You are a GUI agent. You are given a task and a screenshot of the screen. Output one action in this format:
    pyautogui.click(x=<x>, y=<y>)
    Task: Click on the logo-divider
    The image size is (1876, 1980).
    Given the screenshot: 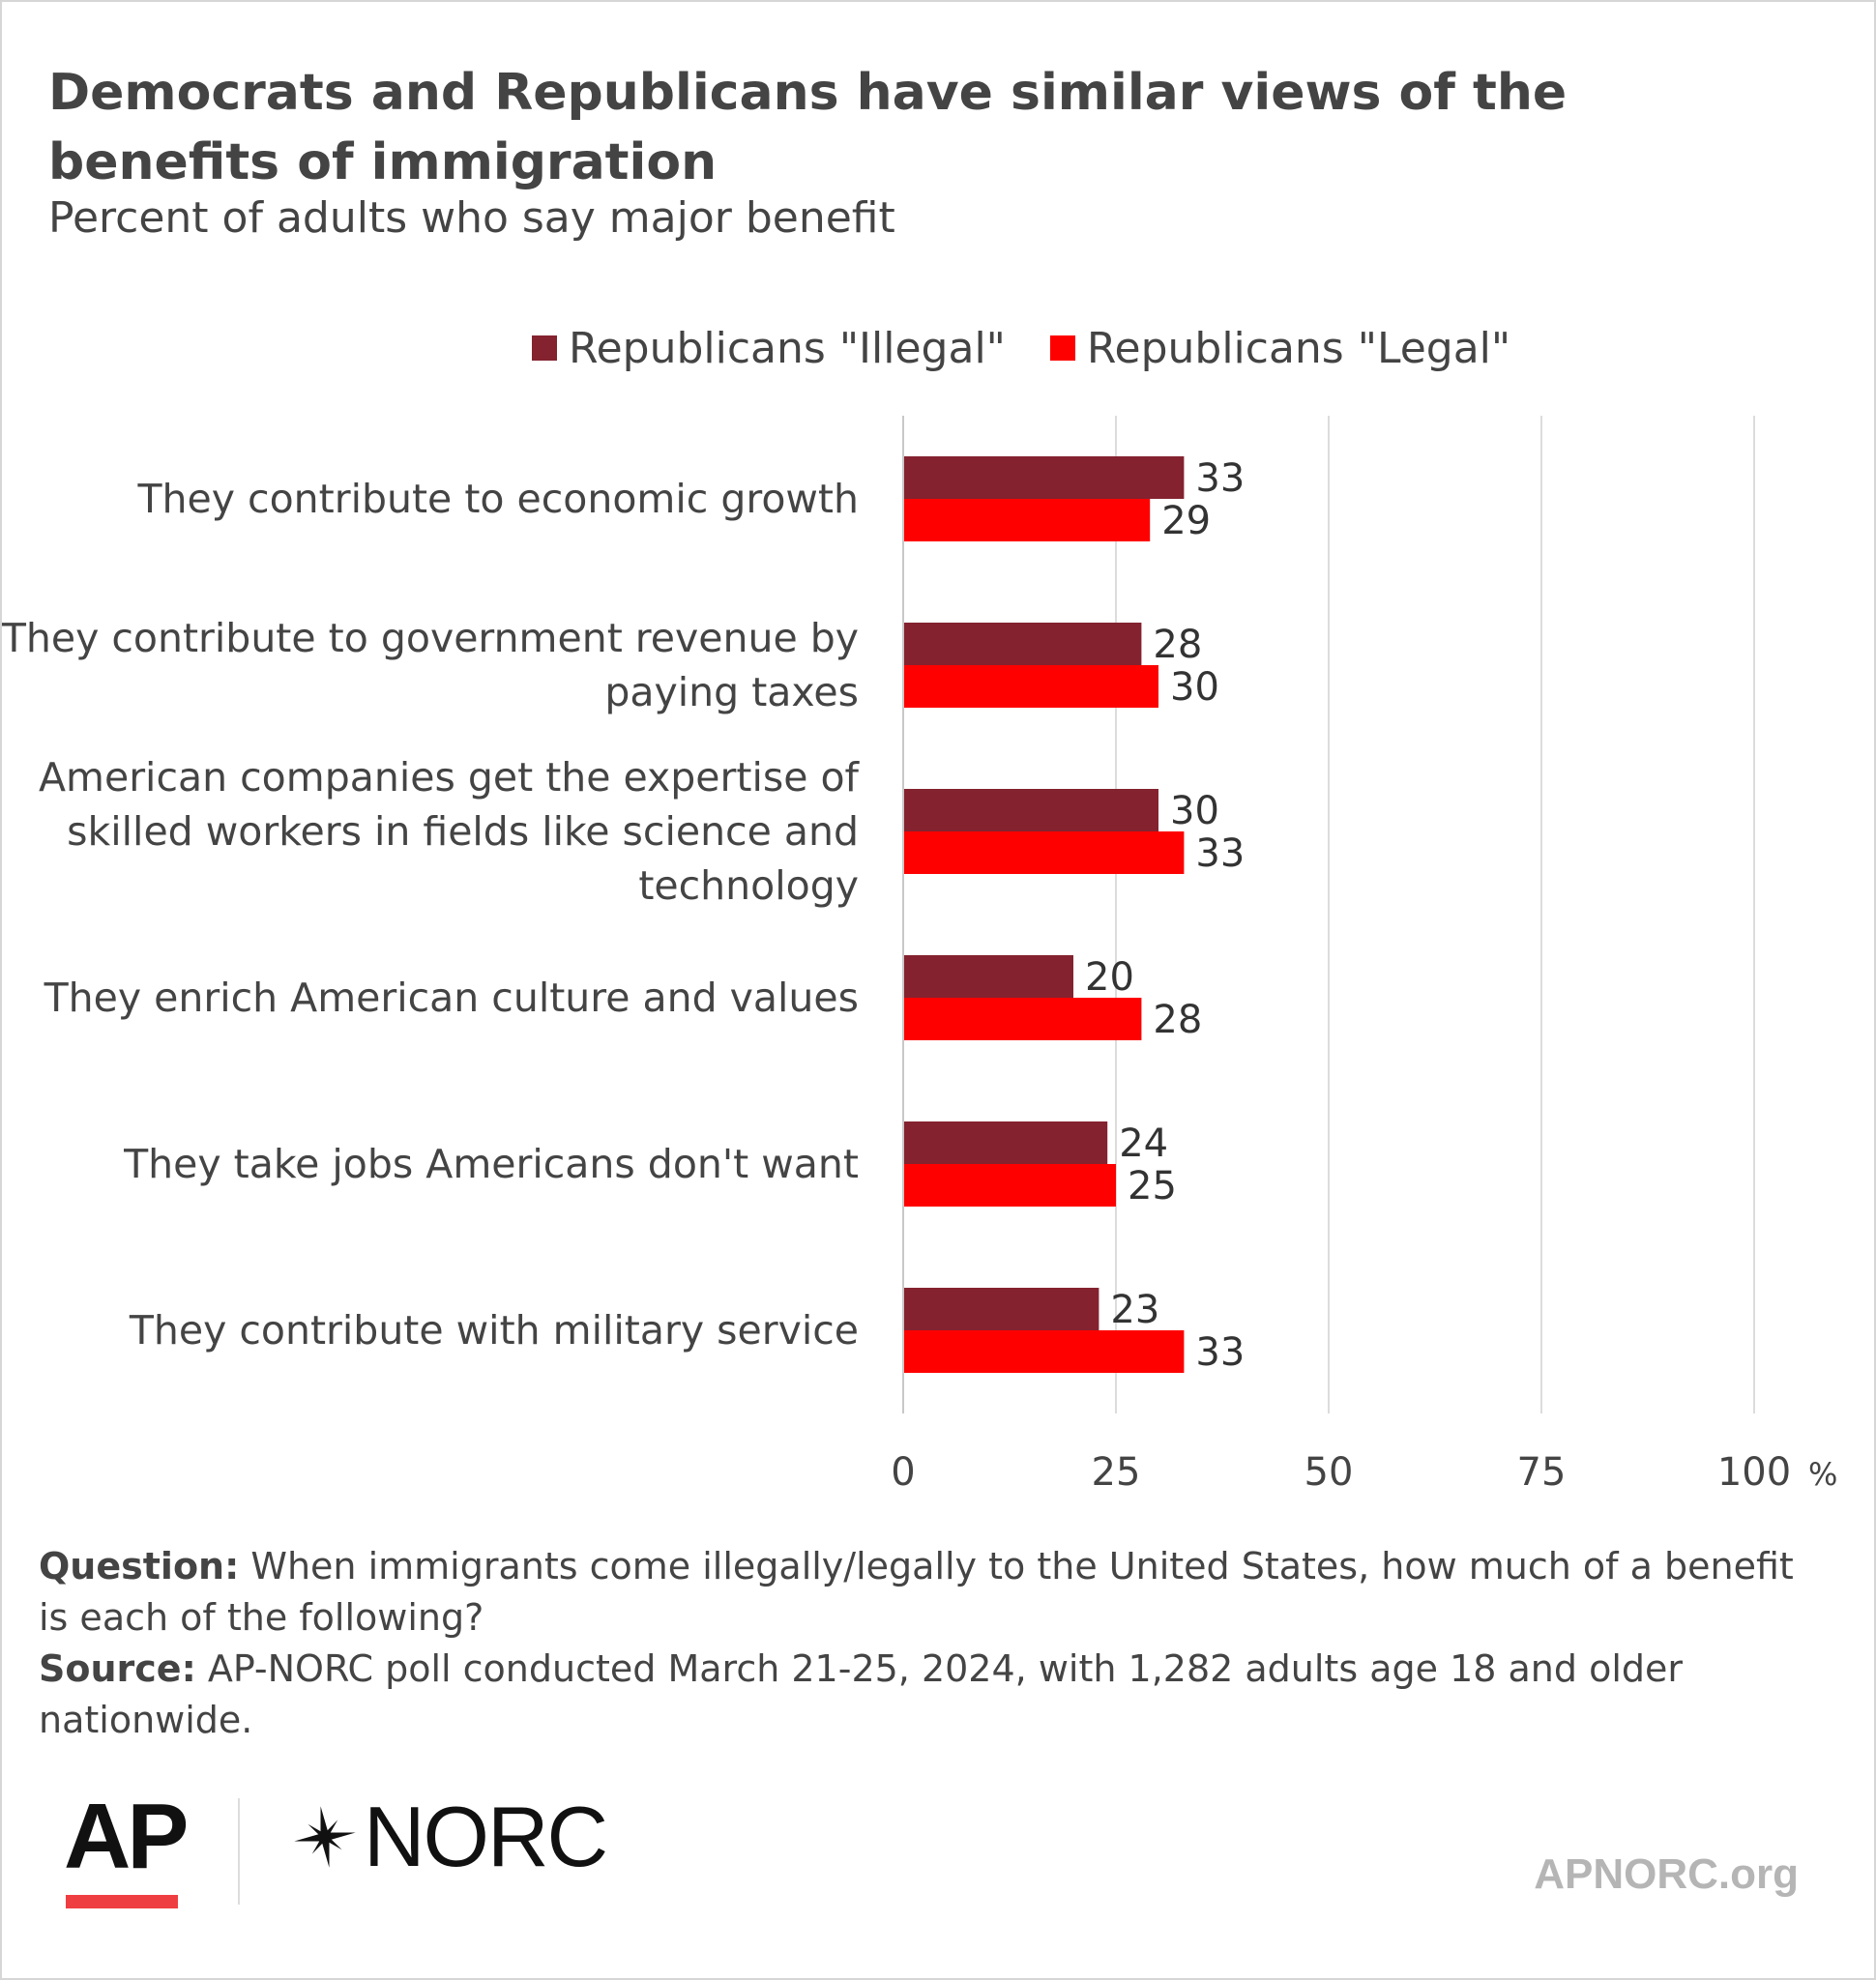 What is the action you would take?
    pyautogui.click(x=239, y=1851)
    